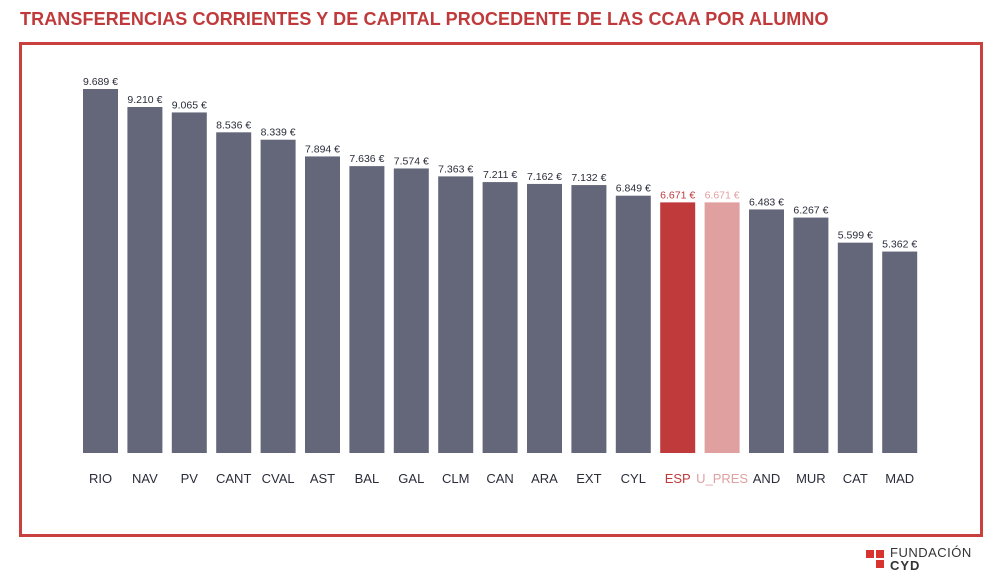 The height and width of the screenshot is (583, 998). Describe the element at coordinates (905, 565) in the screenshot. I see `logo-text-2: CYD` at that location.